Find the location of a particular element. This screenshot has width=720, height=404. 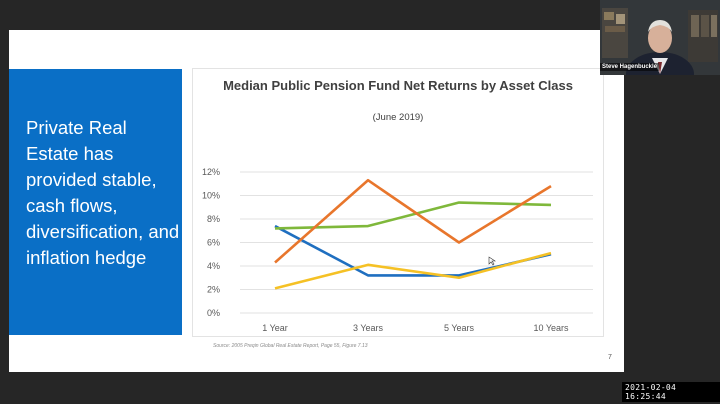

presenter-video-frame is located at coordinates (660, 37).